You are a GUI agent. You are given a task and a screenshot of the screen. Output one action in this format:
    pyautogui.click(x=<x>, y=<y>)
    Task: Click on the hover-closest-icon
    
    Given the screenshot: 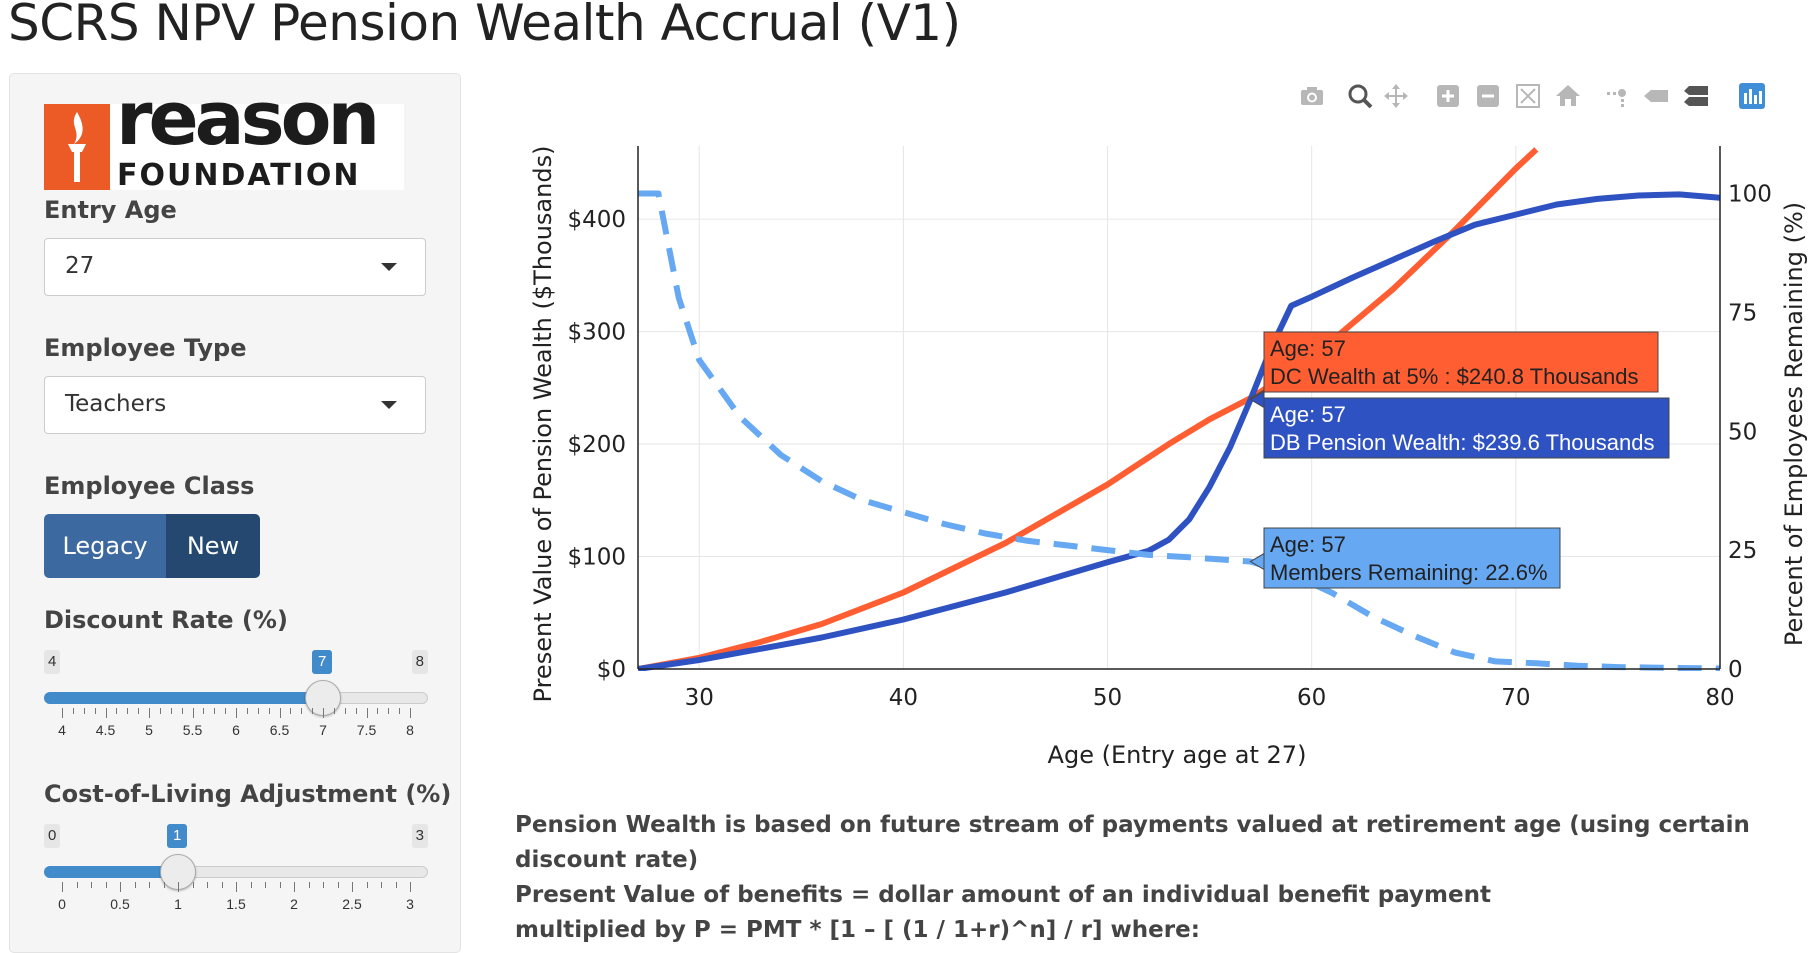 What is the action you would take?
    pyautogui.click(x=1656, y=96)
    